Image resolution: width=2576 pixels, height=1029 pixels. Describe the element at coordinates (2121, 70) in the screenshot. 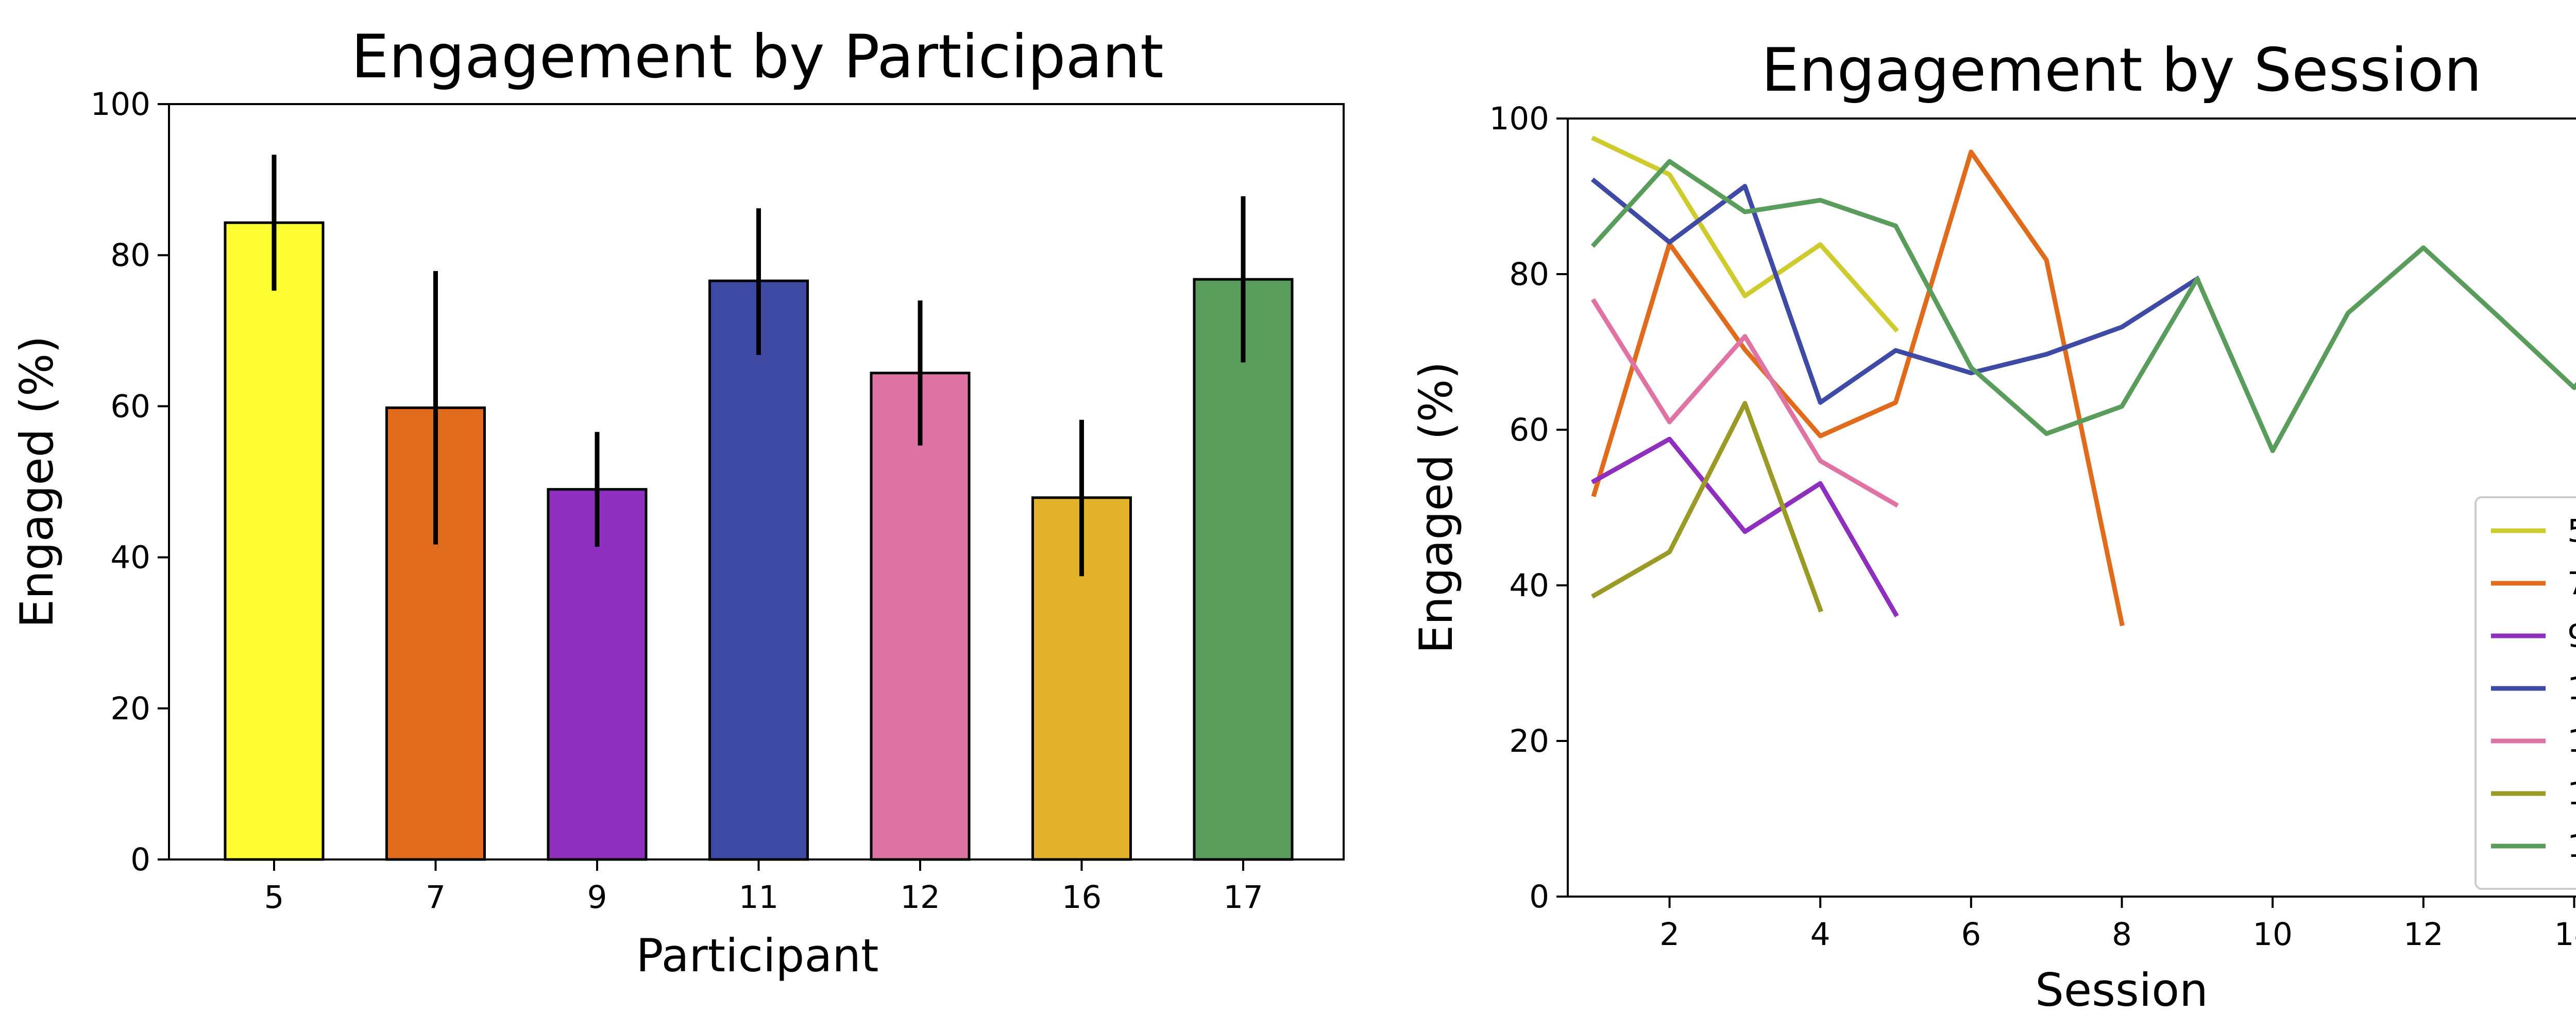

I see `line-chart-title: Engagement by Session` at that location.